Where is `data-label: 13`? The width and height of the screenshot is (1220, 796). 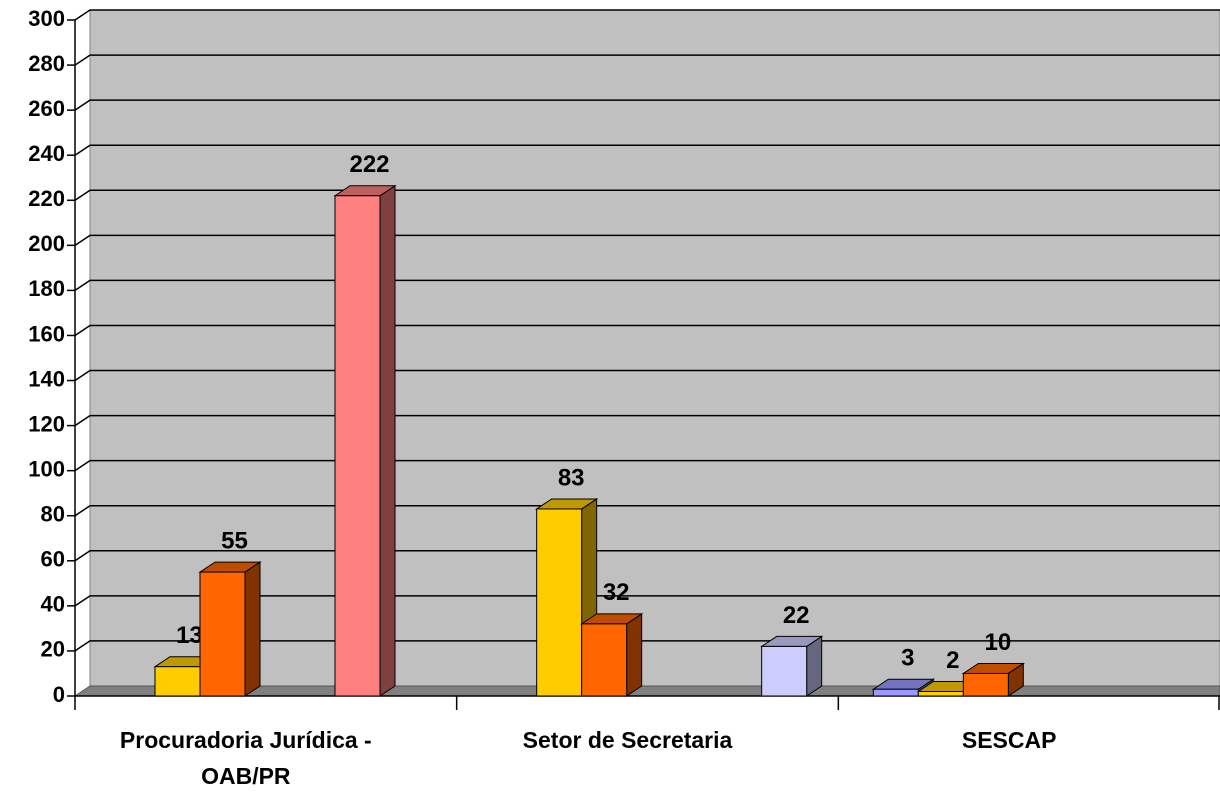 data-label: 13 is located at coordinates (189, 635).